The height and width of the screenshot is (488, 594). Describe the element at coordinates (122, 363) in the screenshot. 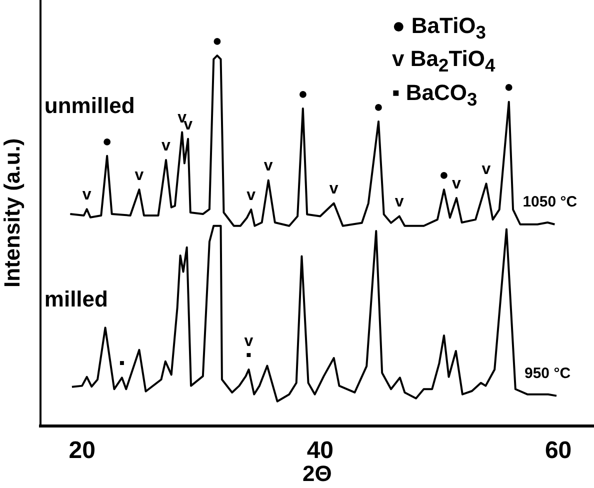

I see `annotation: ▪` at that location.